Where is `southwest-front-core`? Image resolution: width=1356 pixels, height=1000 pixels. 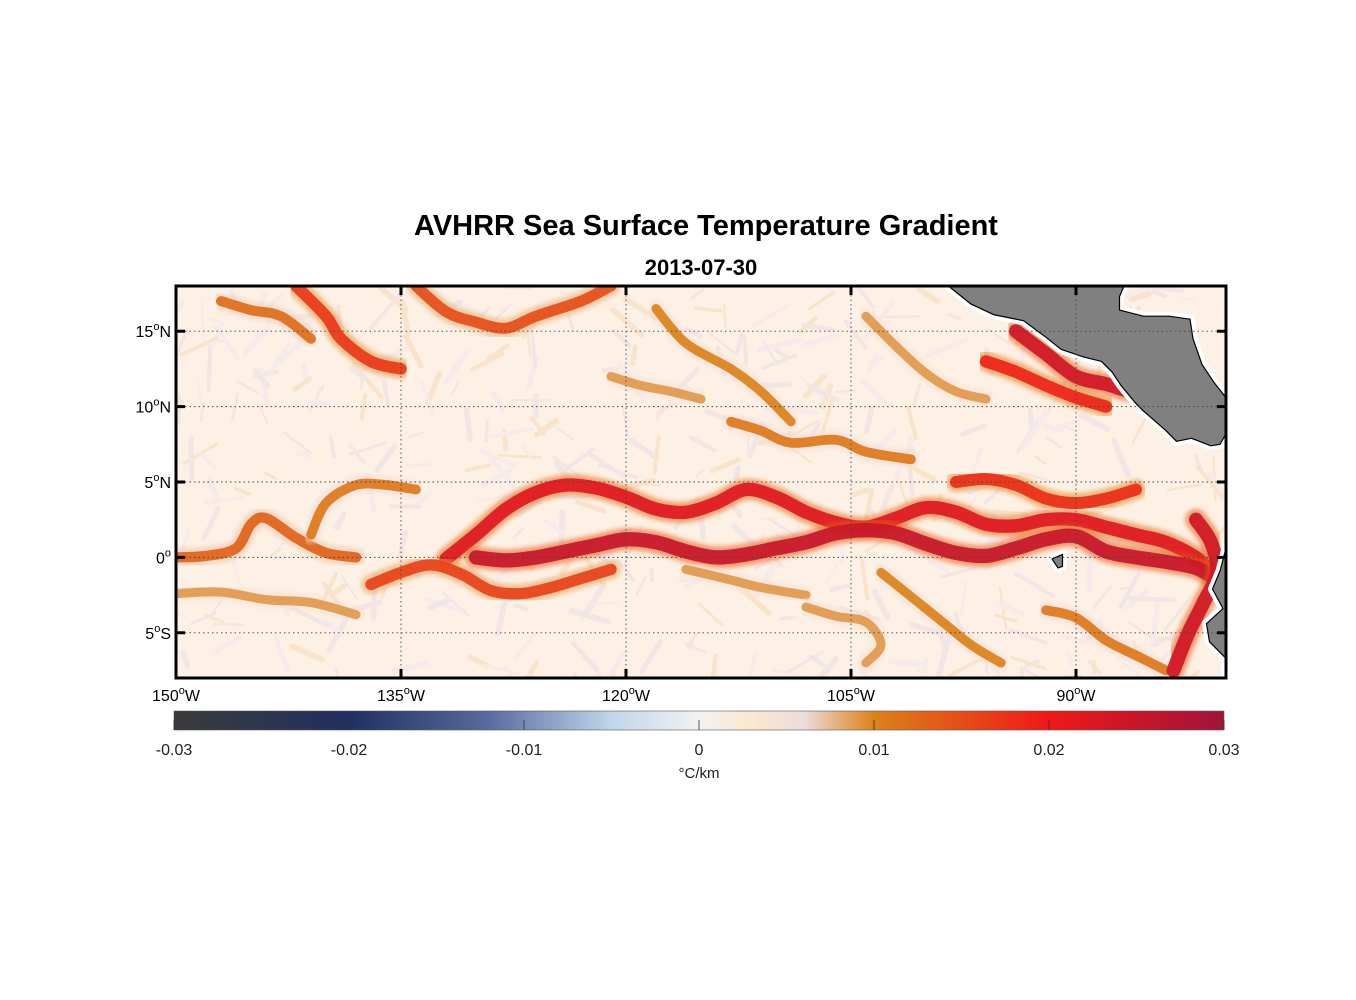 southwest-front-core is located at coordinates (268, 603).